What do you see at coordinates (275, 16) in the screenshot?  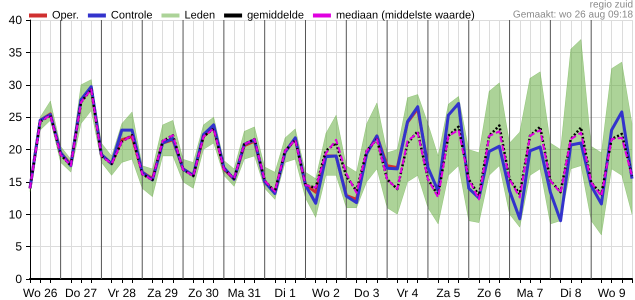 I see `legend-label: gemiddelde` at bounding box center [275, 16].